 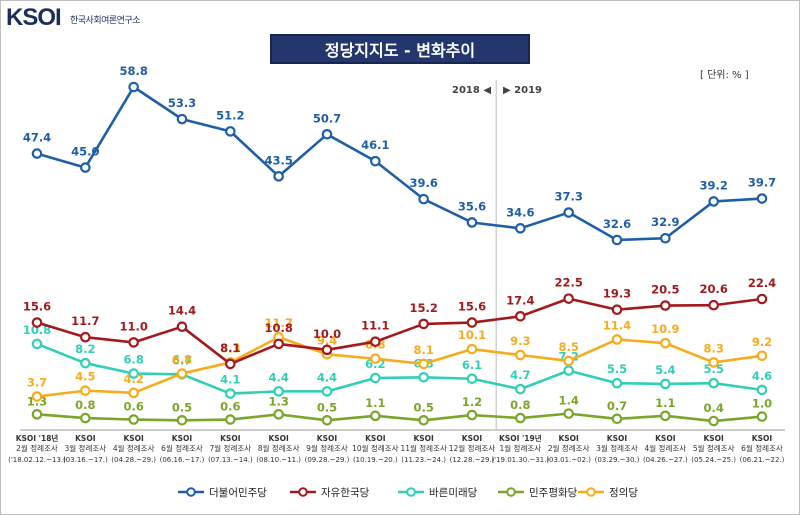 What do you see at coordinates (713, 408) in the screenshot?
I see `data-label: 0.4` at bounding box center [713, 408].